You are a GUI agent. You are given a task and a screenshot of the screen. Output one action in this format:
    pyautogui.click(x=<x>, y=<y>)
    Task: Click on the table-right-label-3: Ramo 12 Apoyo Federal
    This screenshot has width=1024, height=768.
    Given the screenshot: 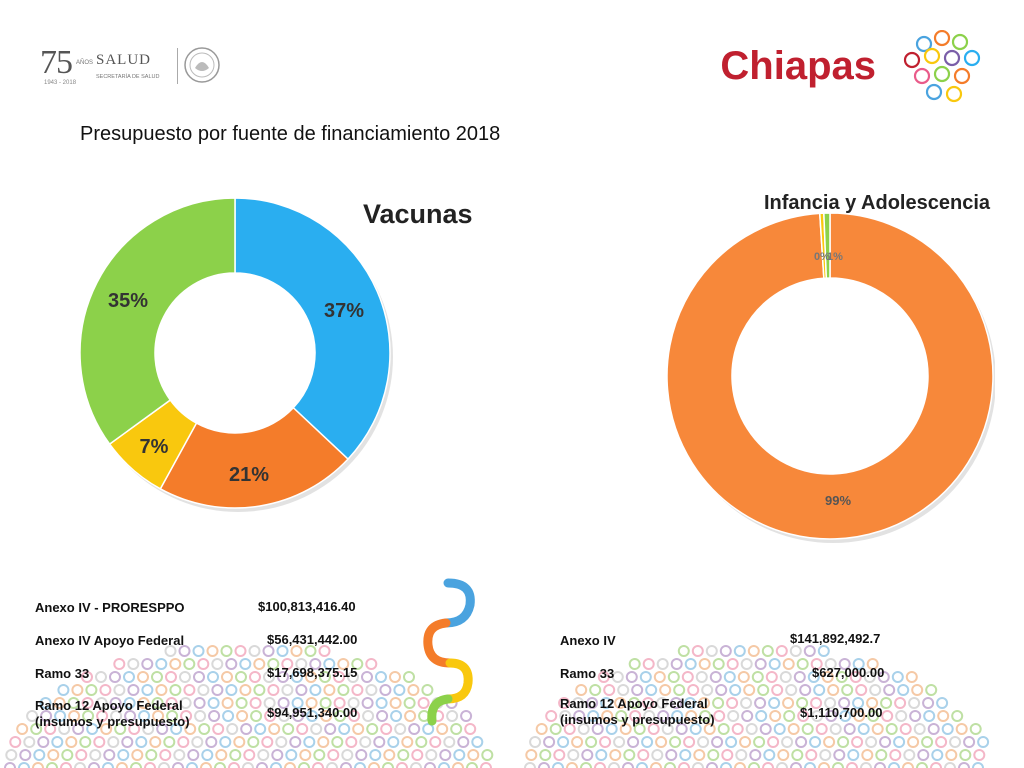 What is the action you would take?
    pyautogui.click(x=634, y=703)
    